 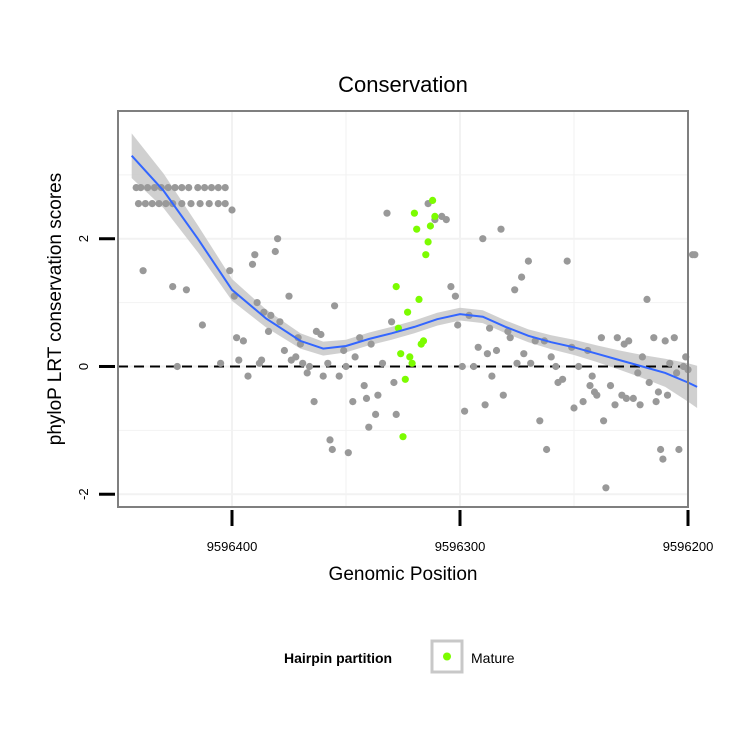 I want to click on x-axis: 9596400 9596300 9596200, so click(x=460, y=532).